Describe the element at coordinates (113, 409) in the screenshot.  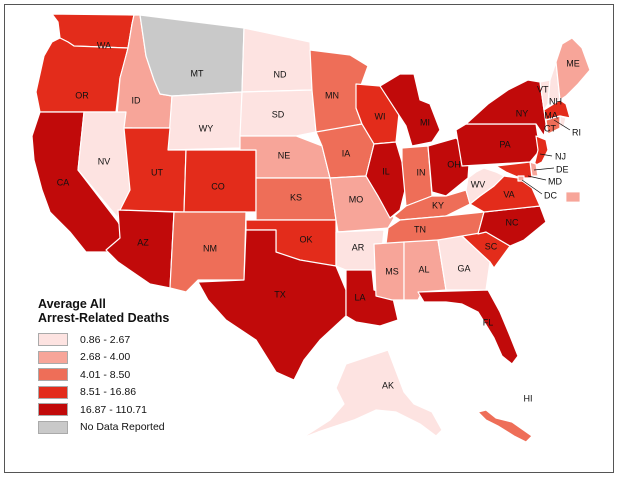
I see `legend-item-label: 16.87 - 110.71` at that location.